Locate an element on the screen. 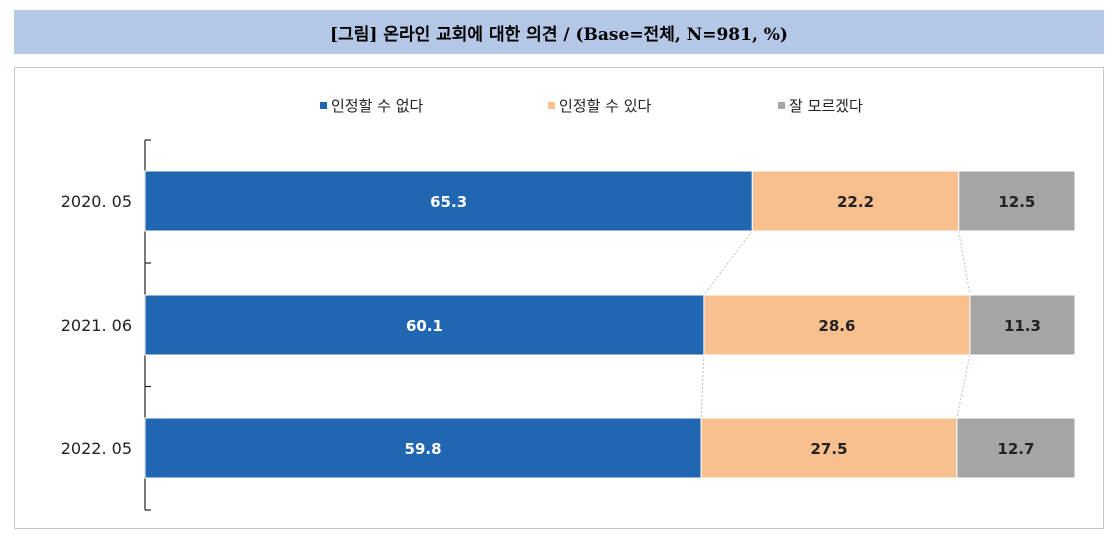 This screenshot has height=541, width=1119. data-label-1-2: 22.2 is located at coordinates (855, 202).